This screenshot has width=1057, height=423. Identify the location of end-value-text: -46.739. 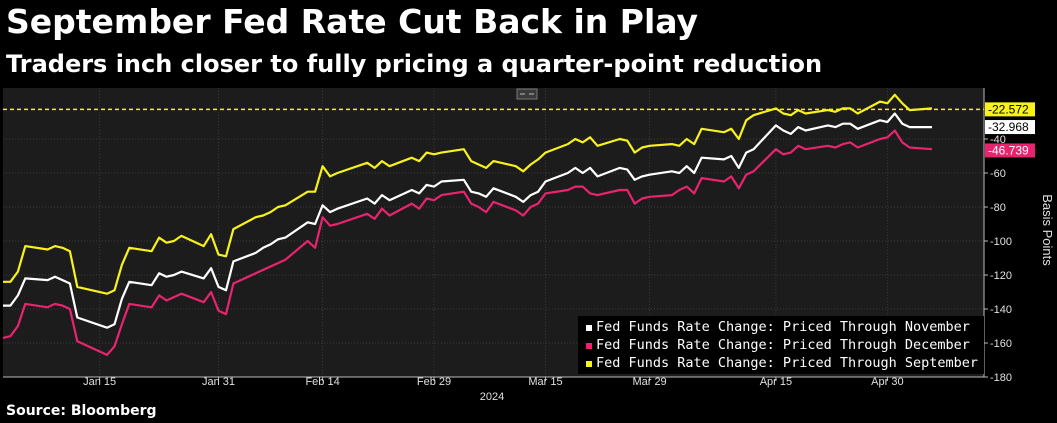
(1008, 150).